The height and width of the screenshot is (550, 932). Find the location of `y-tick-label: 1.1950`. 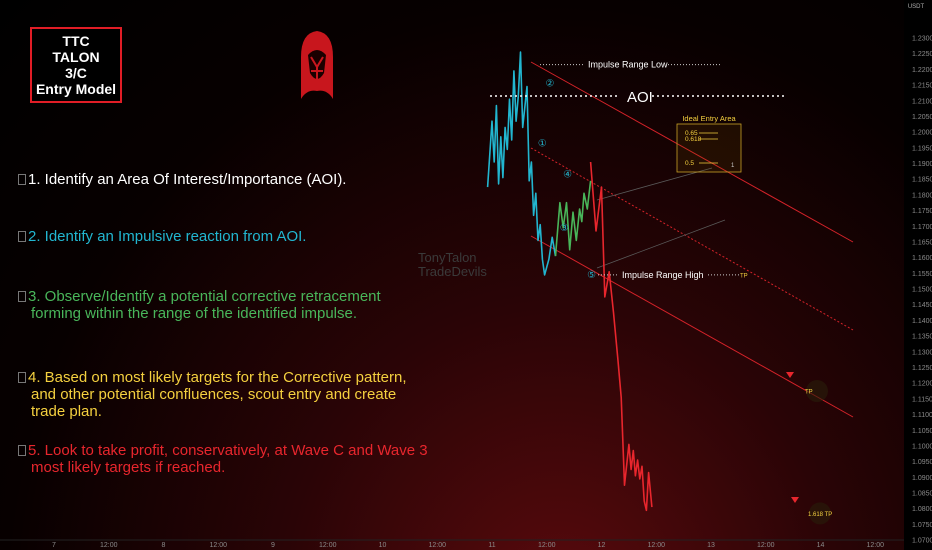

y-tick-label: 1.1950 is located at coordinates (922, 148).